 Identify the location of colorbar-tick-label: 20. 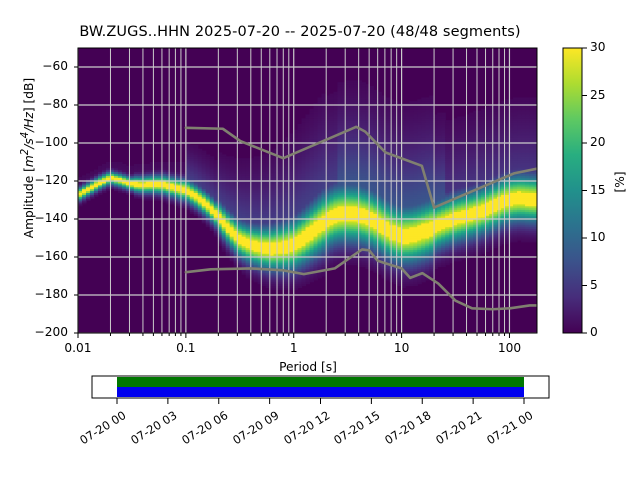
(598, 142).